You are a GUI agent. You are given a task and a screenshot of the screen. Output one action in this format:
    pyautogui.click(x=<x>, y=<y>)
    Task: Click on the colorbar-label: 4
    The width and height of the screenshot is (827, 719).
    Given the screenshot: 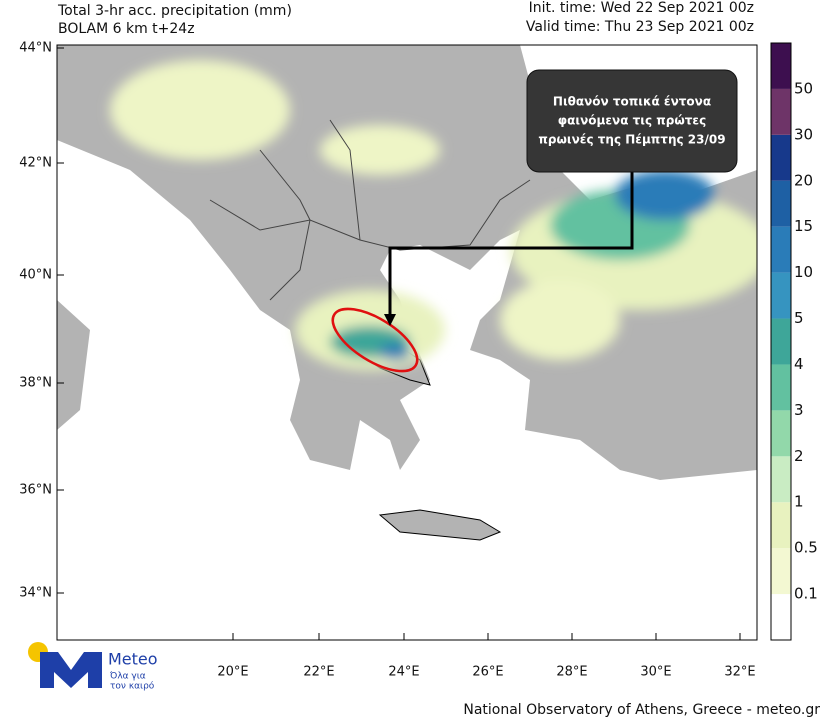 What is the action you would take?
    pyautogui.click(x=799, y=364)
    